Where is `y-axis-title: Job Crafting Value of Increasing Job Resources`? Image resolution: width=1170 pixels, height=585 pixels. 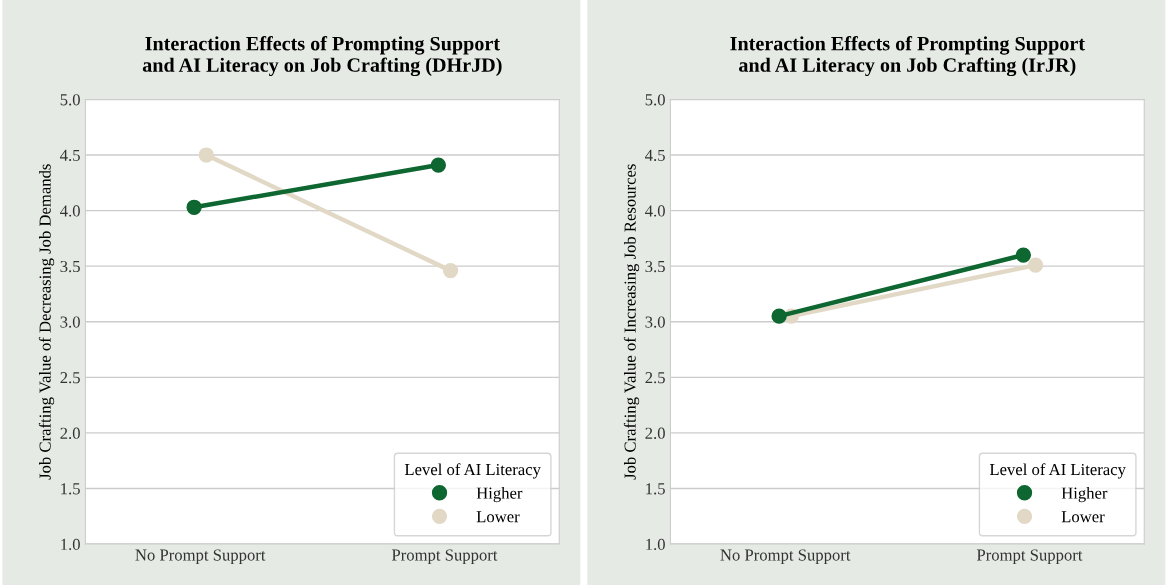 y-axis-title: Job Crafting Value of Increasing Job Resources is located at coordinates (631, 322).